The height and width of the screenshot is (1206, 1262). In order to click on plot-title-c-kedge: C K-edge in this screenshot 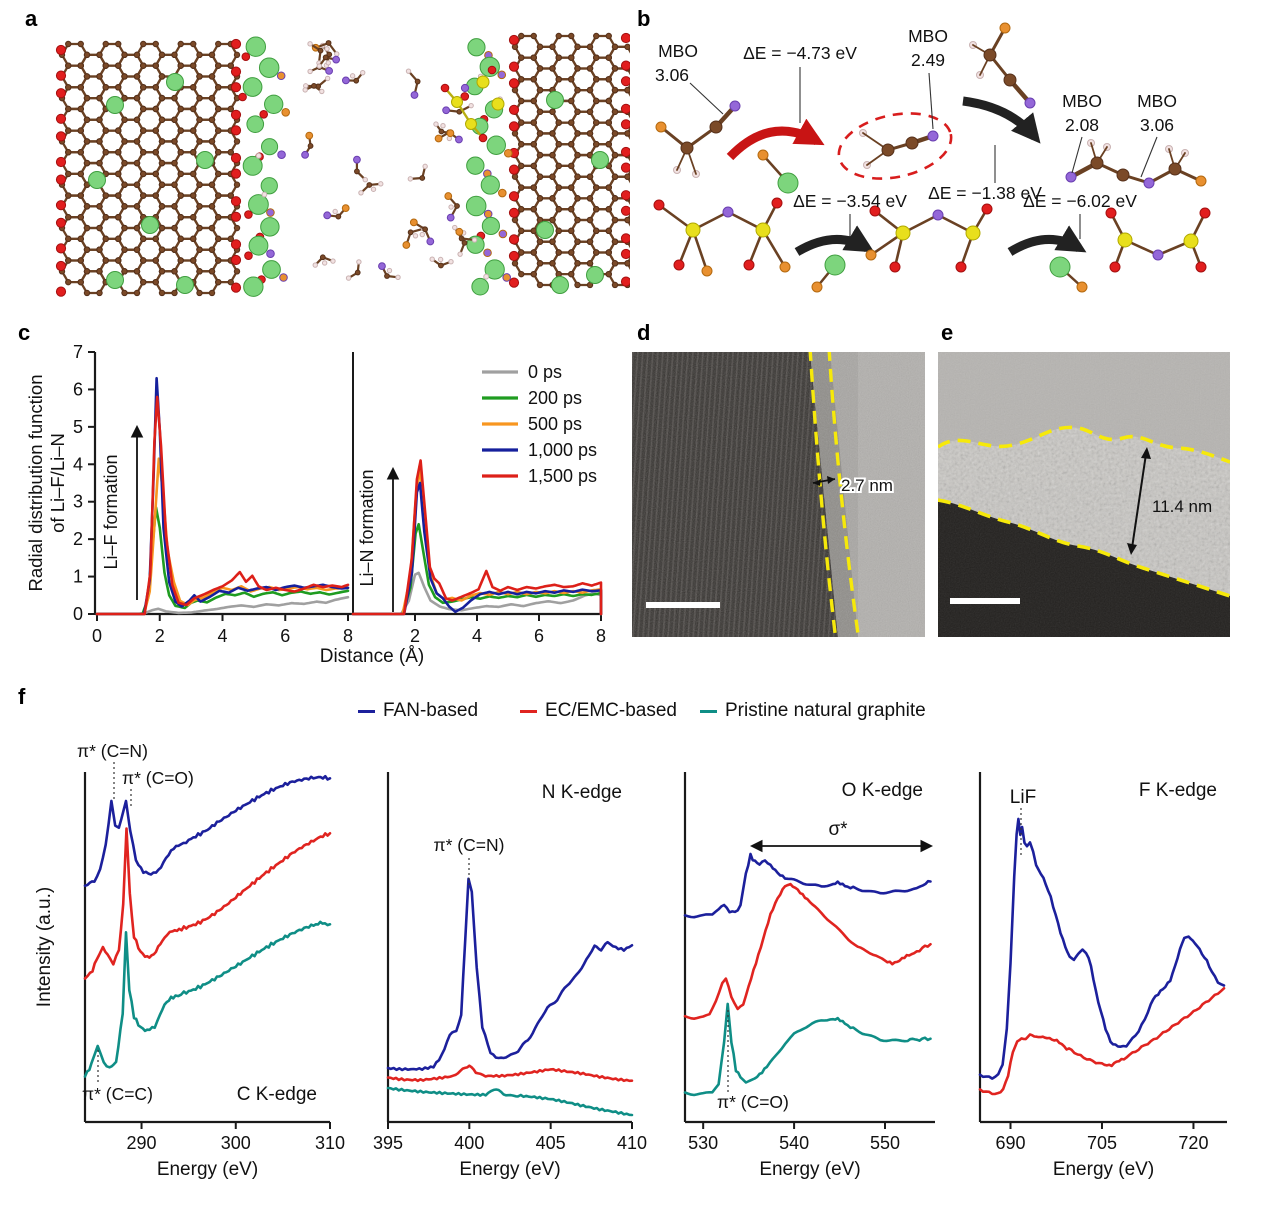, I will do `click(277, 1094)`.